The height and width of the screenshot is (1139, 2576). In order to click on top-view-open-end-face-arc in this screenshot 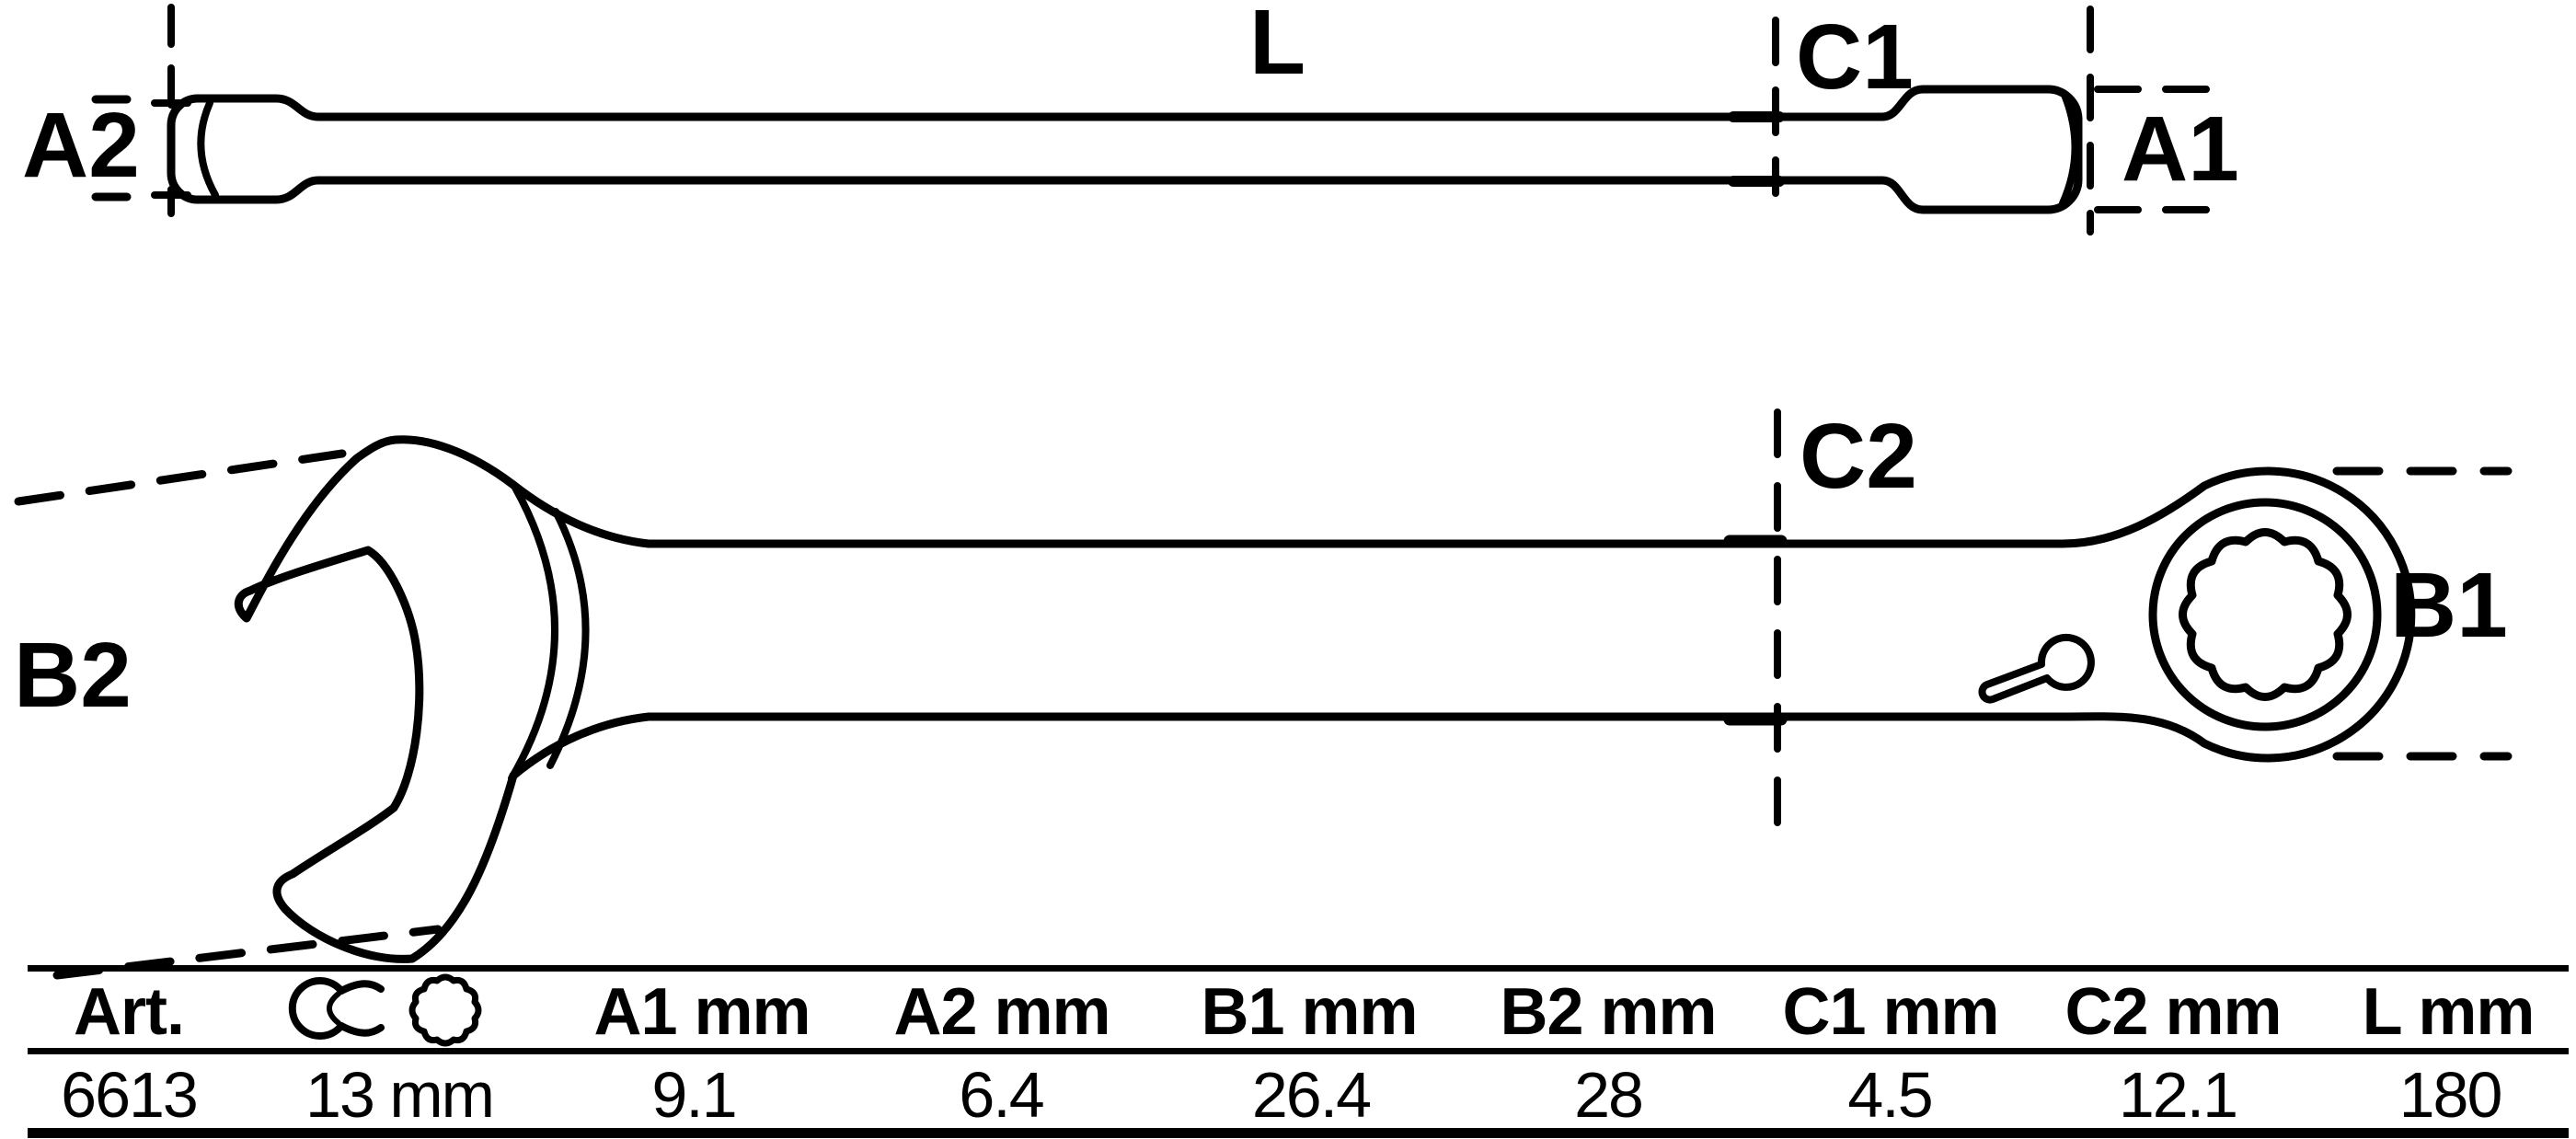, I will do `click(208, 149)`.